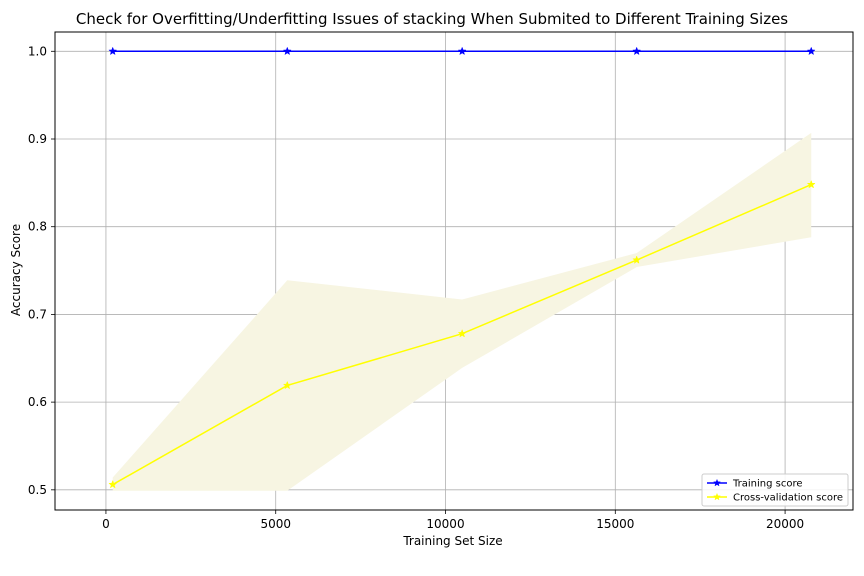 The image size is (864, 576). I want to click on y-axis-ticks: 0.5 0.6 0.7 0.8 0.9 1.0, so click(41, 270).